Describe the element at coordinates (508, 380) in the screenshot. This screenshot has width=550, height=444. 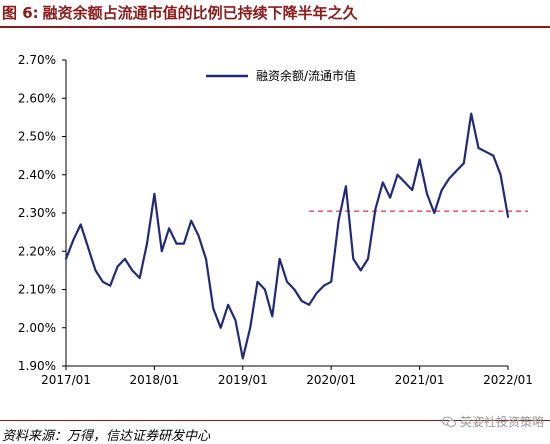
I see `x-tick-label: 2022/01` at that location.